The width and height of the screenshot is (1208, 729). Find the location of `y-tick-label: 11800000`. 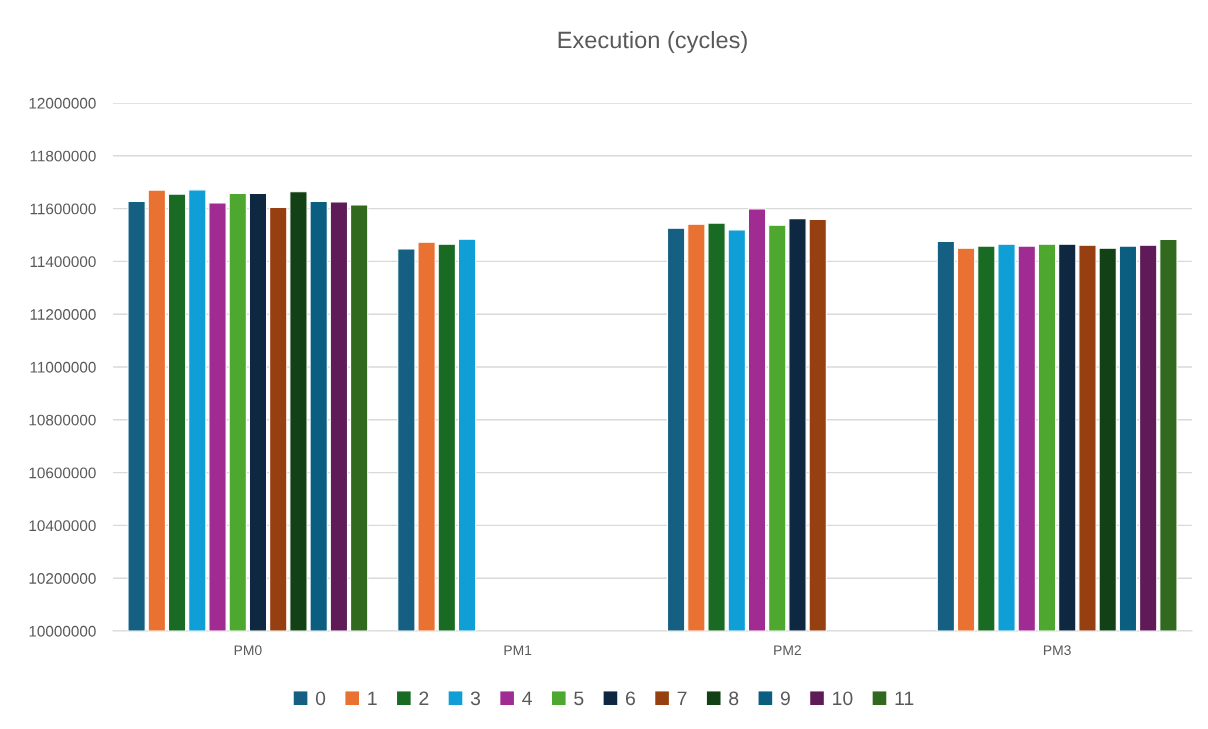

y-tick-label: 11800000 is located at coordinates (63, 156).